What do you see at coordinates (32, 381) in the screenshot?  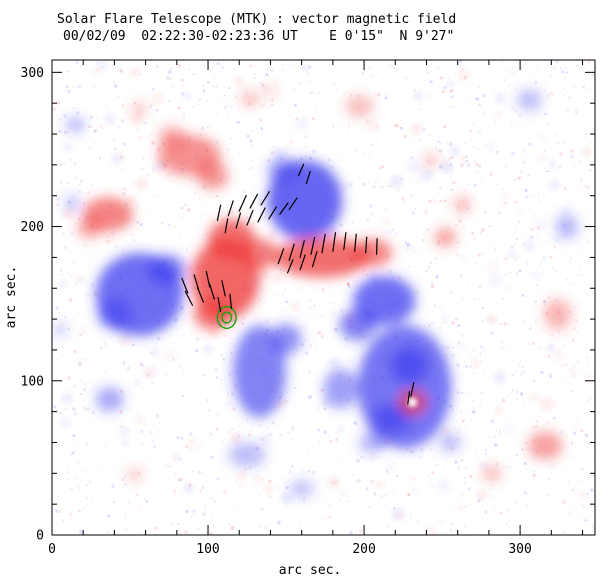 I see `y-tick-label: 100` at bounding box center [32, 381].